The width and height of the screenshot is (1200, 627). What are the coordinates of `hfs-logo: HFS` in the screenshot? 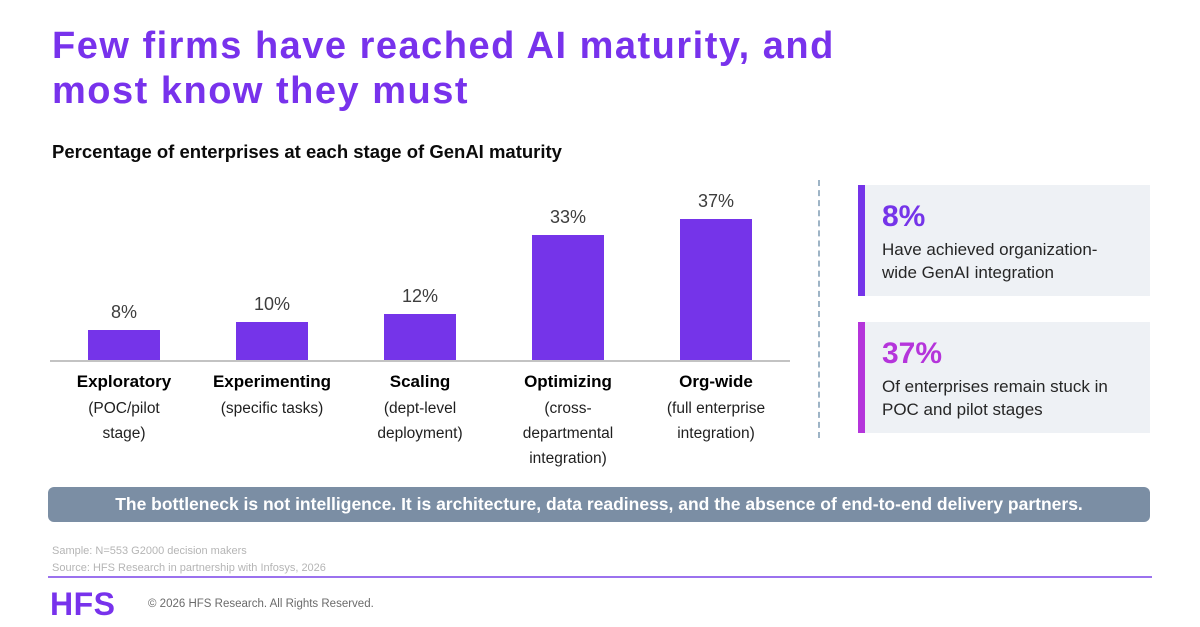 It's located at (83, 604).